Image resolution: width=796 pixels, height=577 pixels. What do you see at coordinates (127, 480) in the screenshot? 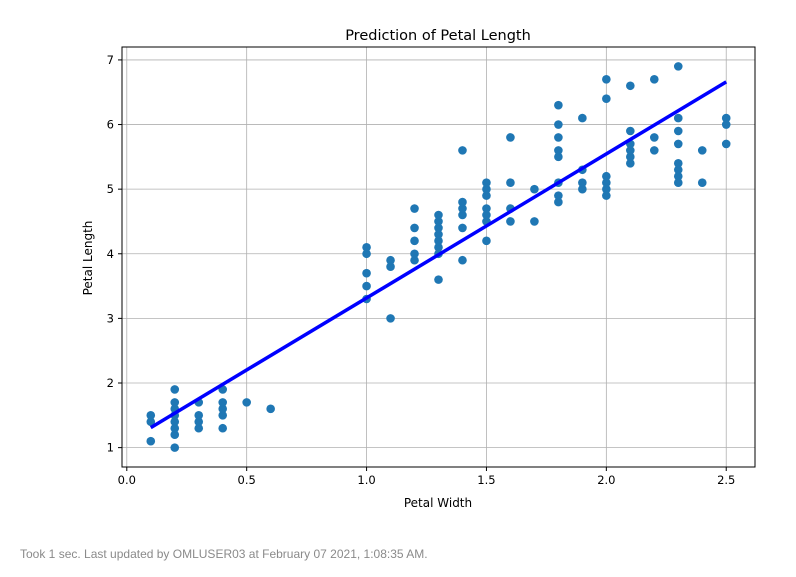
I see `x-tick-label: 0.0` at bounding box center [127, 480].